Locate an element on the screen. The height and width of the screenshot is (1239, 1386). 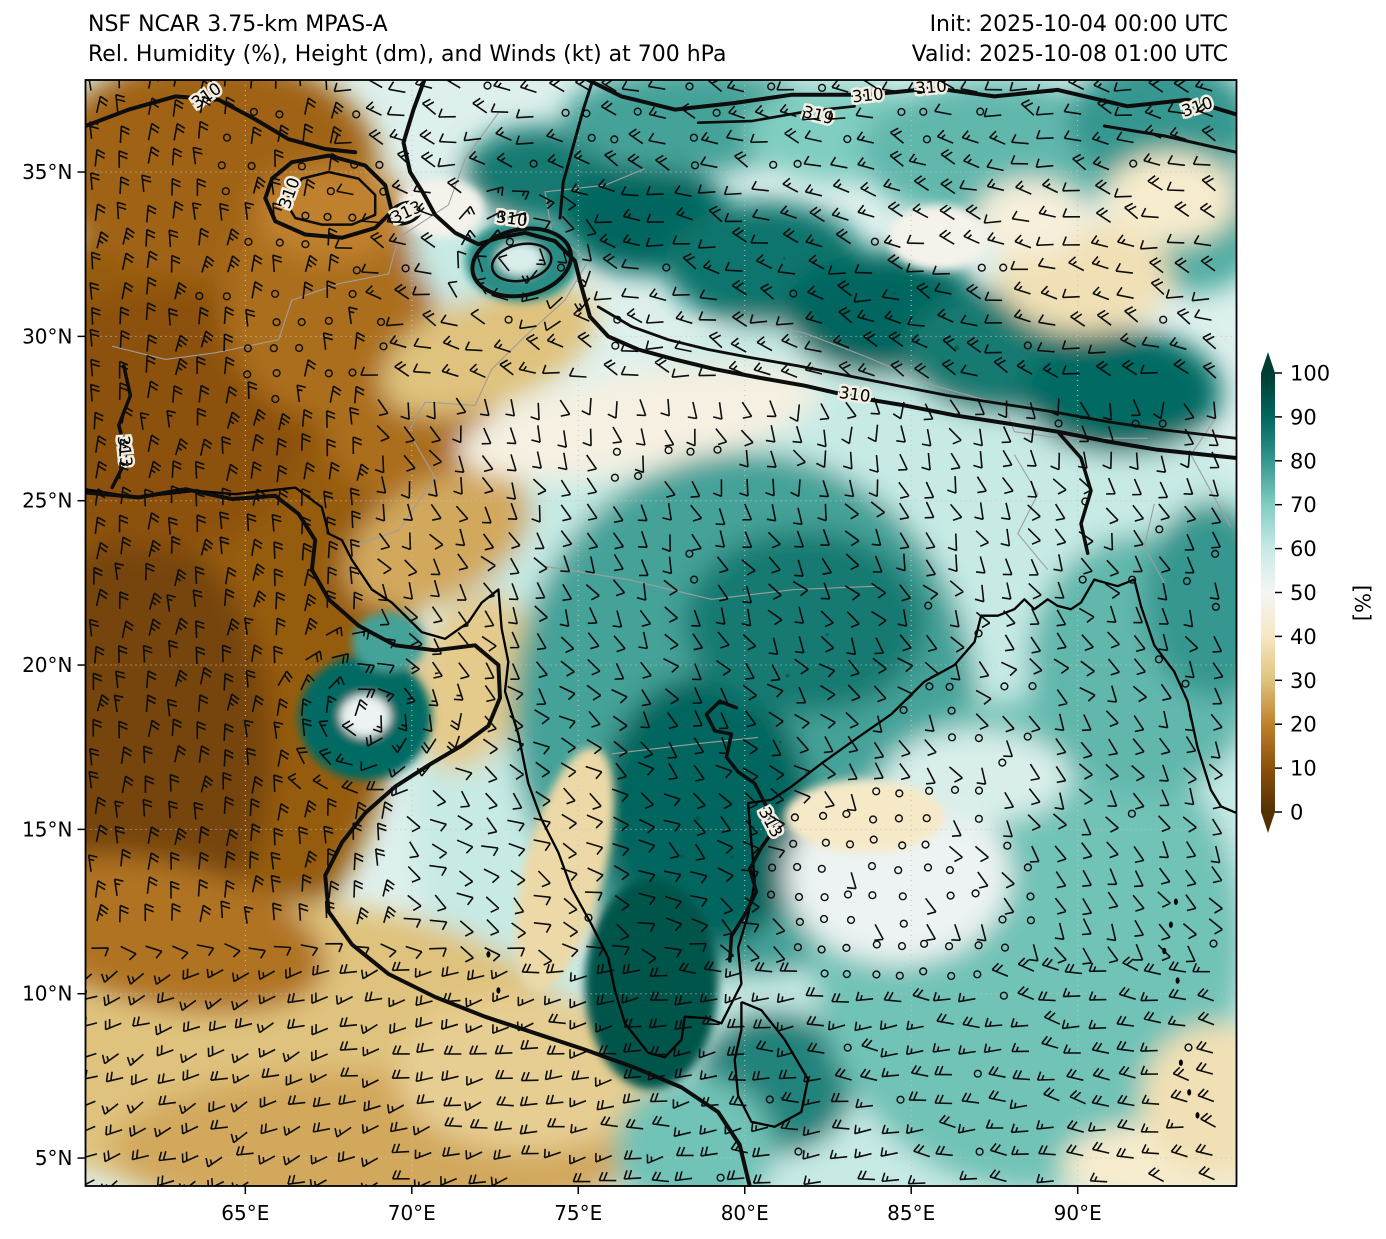
svg-text: 65°E is located at coordinates (245, 1213).